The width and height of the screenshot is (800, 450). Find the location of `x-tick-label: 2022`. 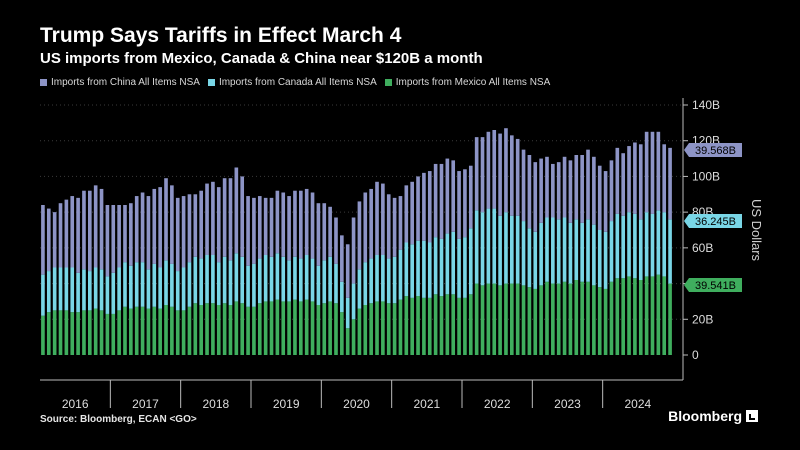

x-tick-label: 2022 is located at coordinates (497, 404).